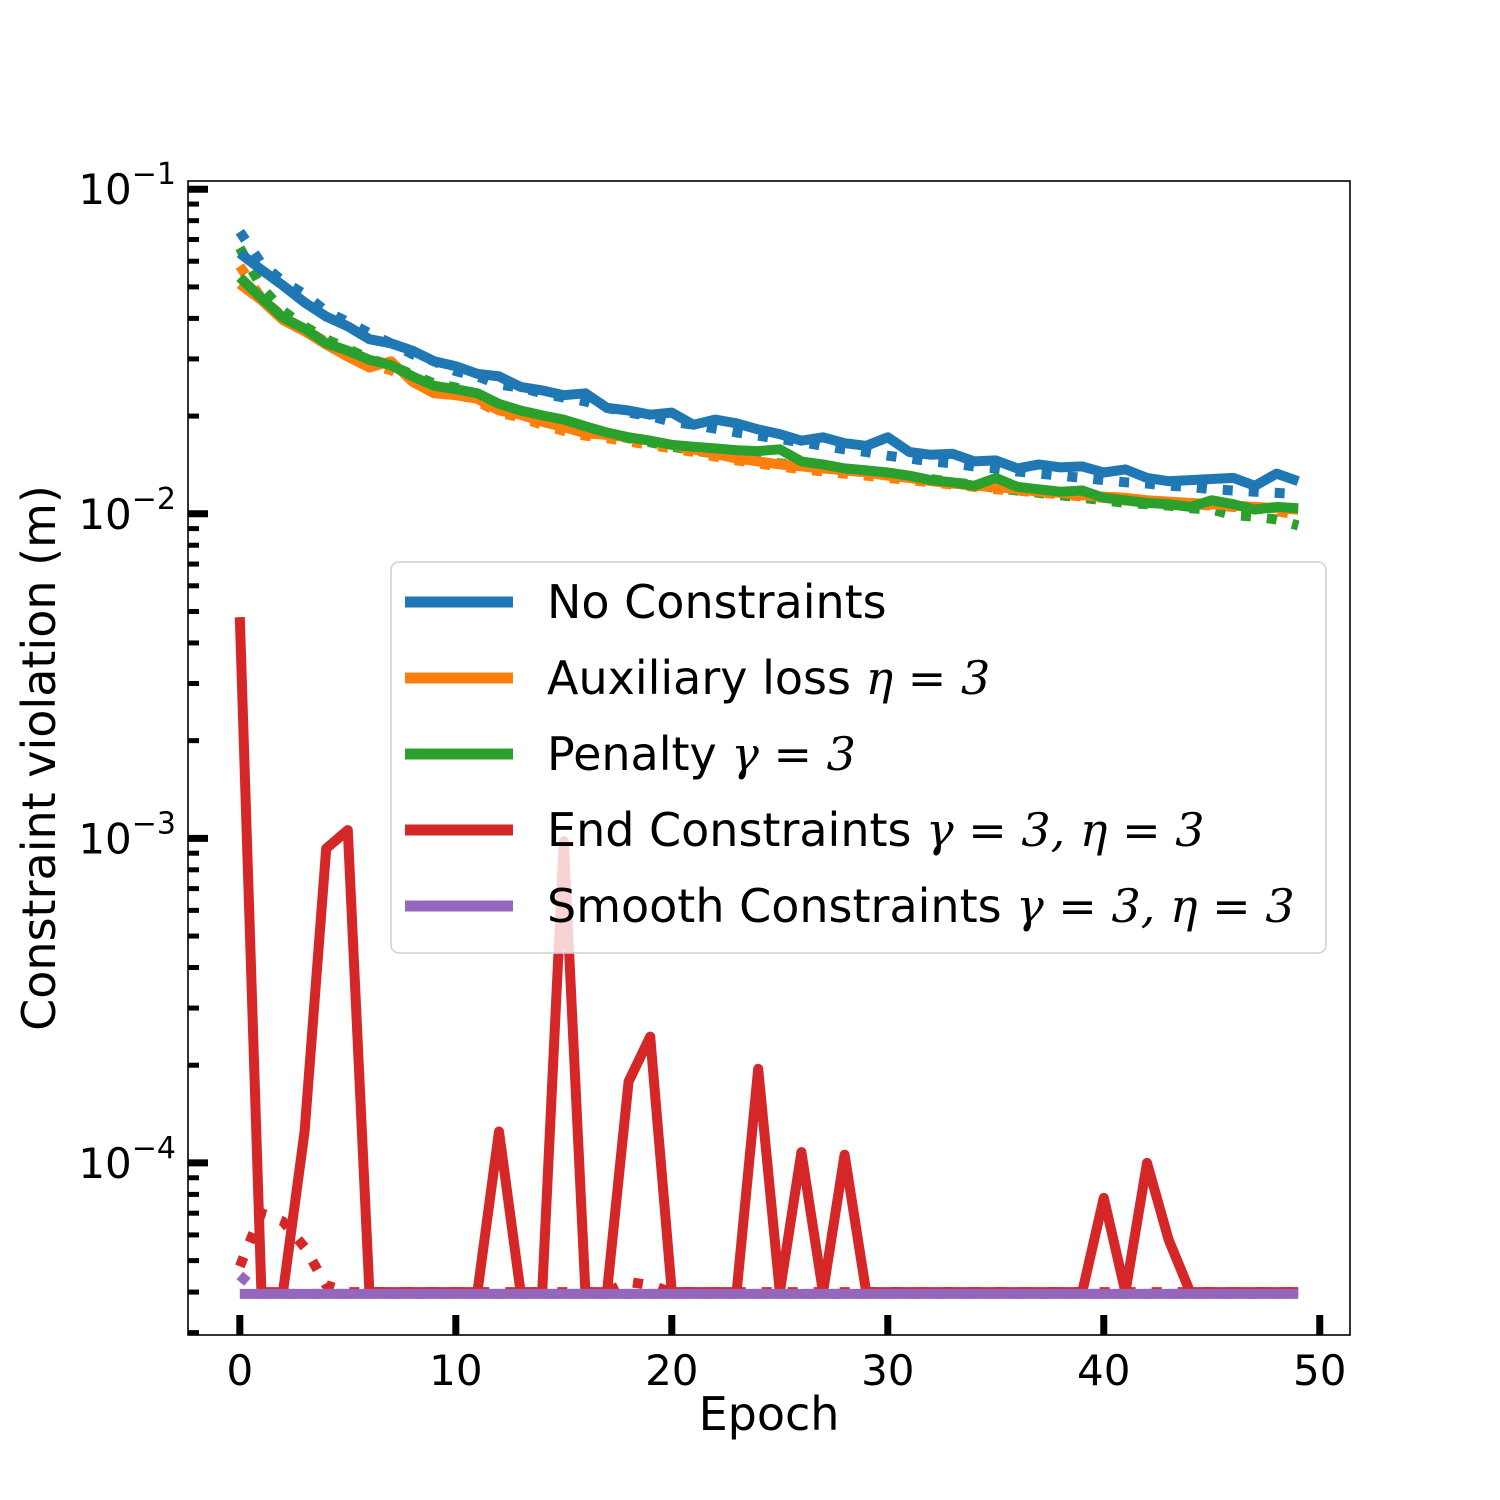  I want to click on legend-label-math: η = 3, so click(928, 678).